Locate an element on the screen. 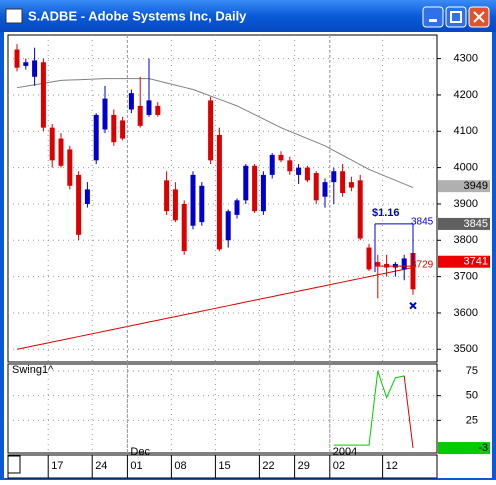 The width and height of the screenshot is (496, 485). swing-title: Swing1^ is located at coordinates (33, 370).